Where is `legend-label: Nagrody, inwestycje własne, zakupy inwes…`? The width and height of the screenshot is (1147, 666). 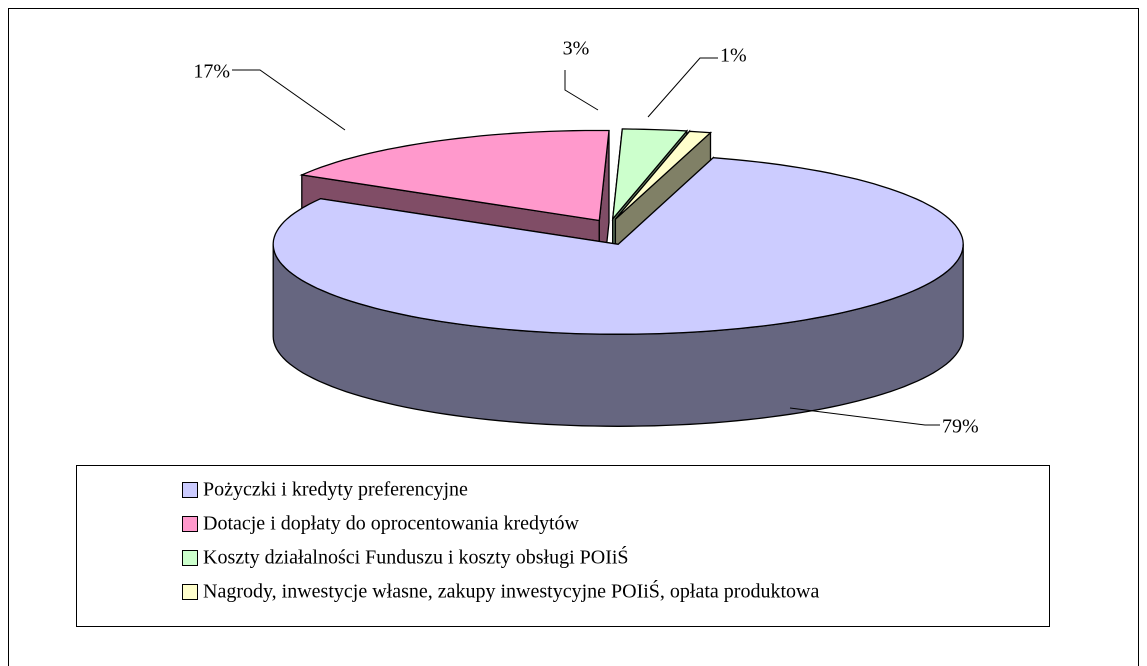 legend-label: Nagrody, inwestycje własne, zakupy inwes… is located at coordinates (511, 591).